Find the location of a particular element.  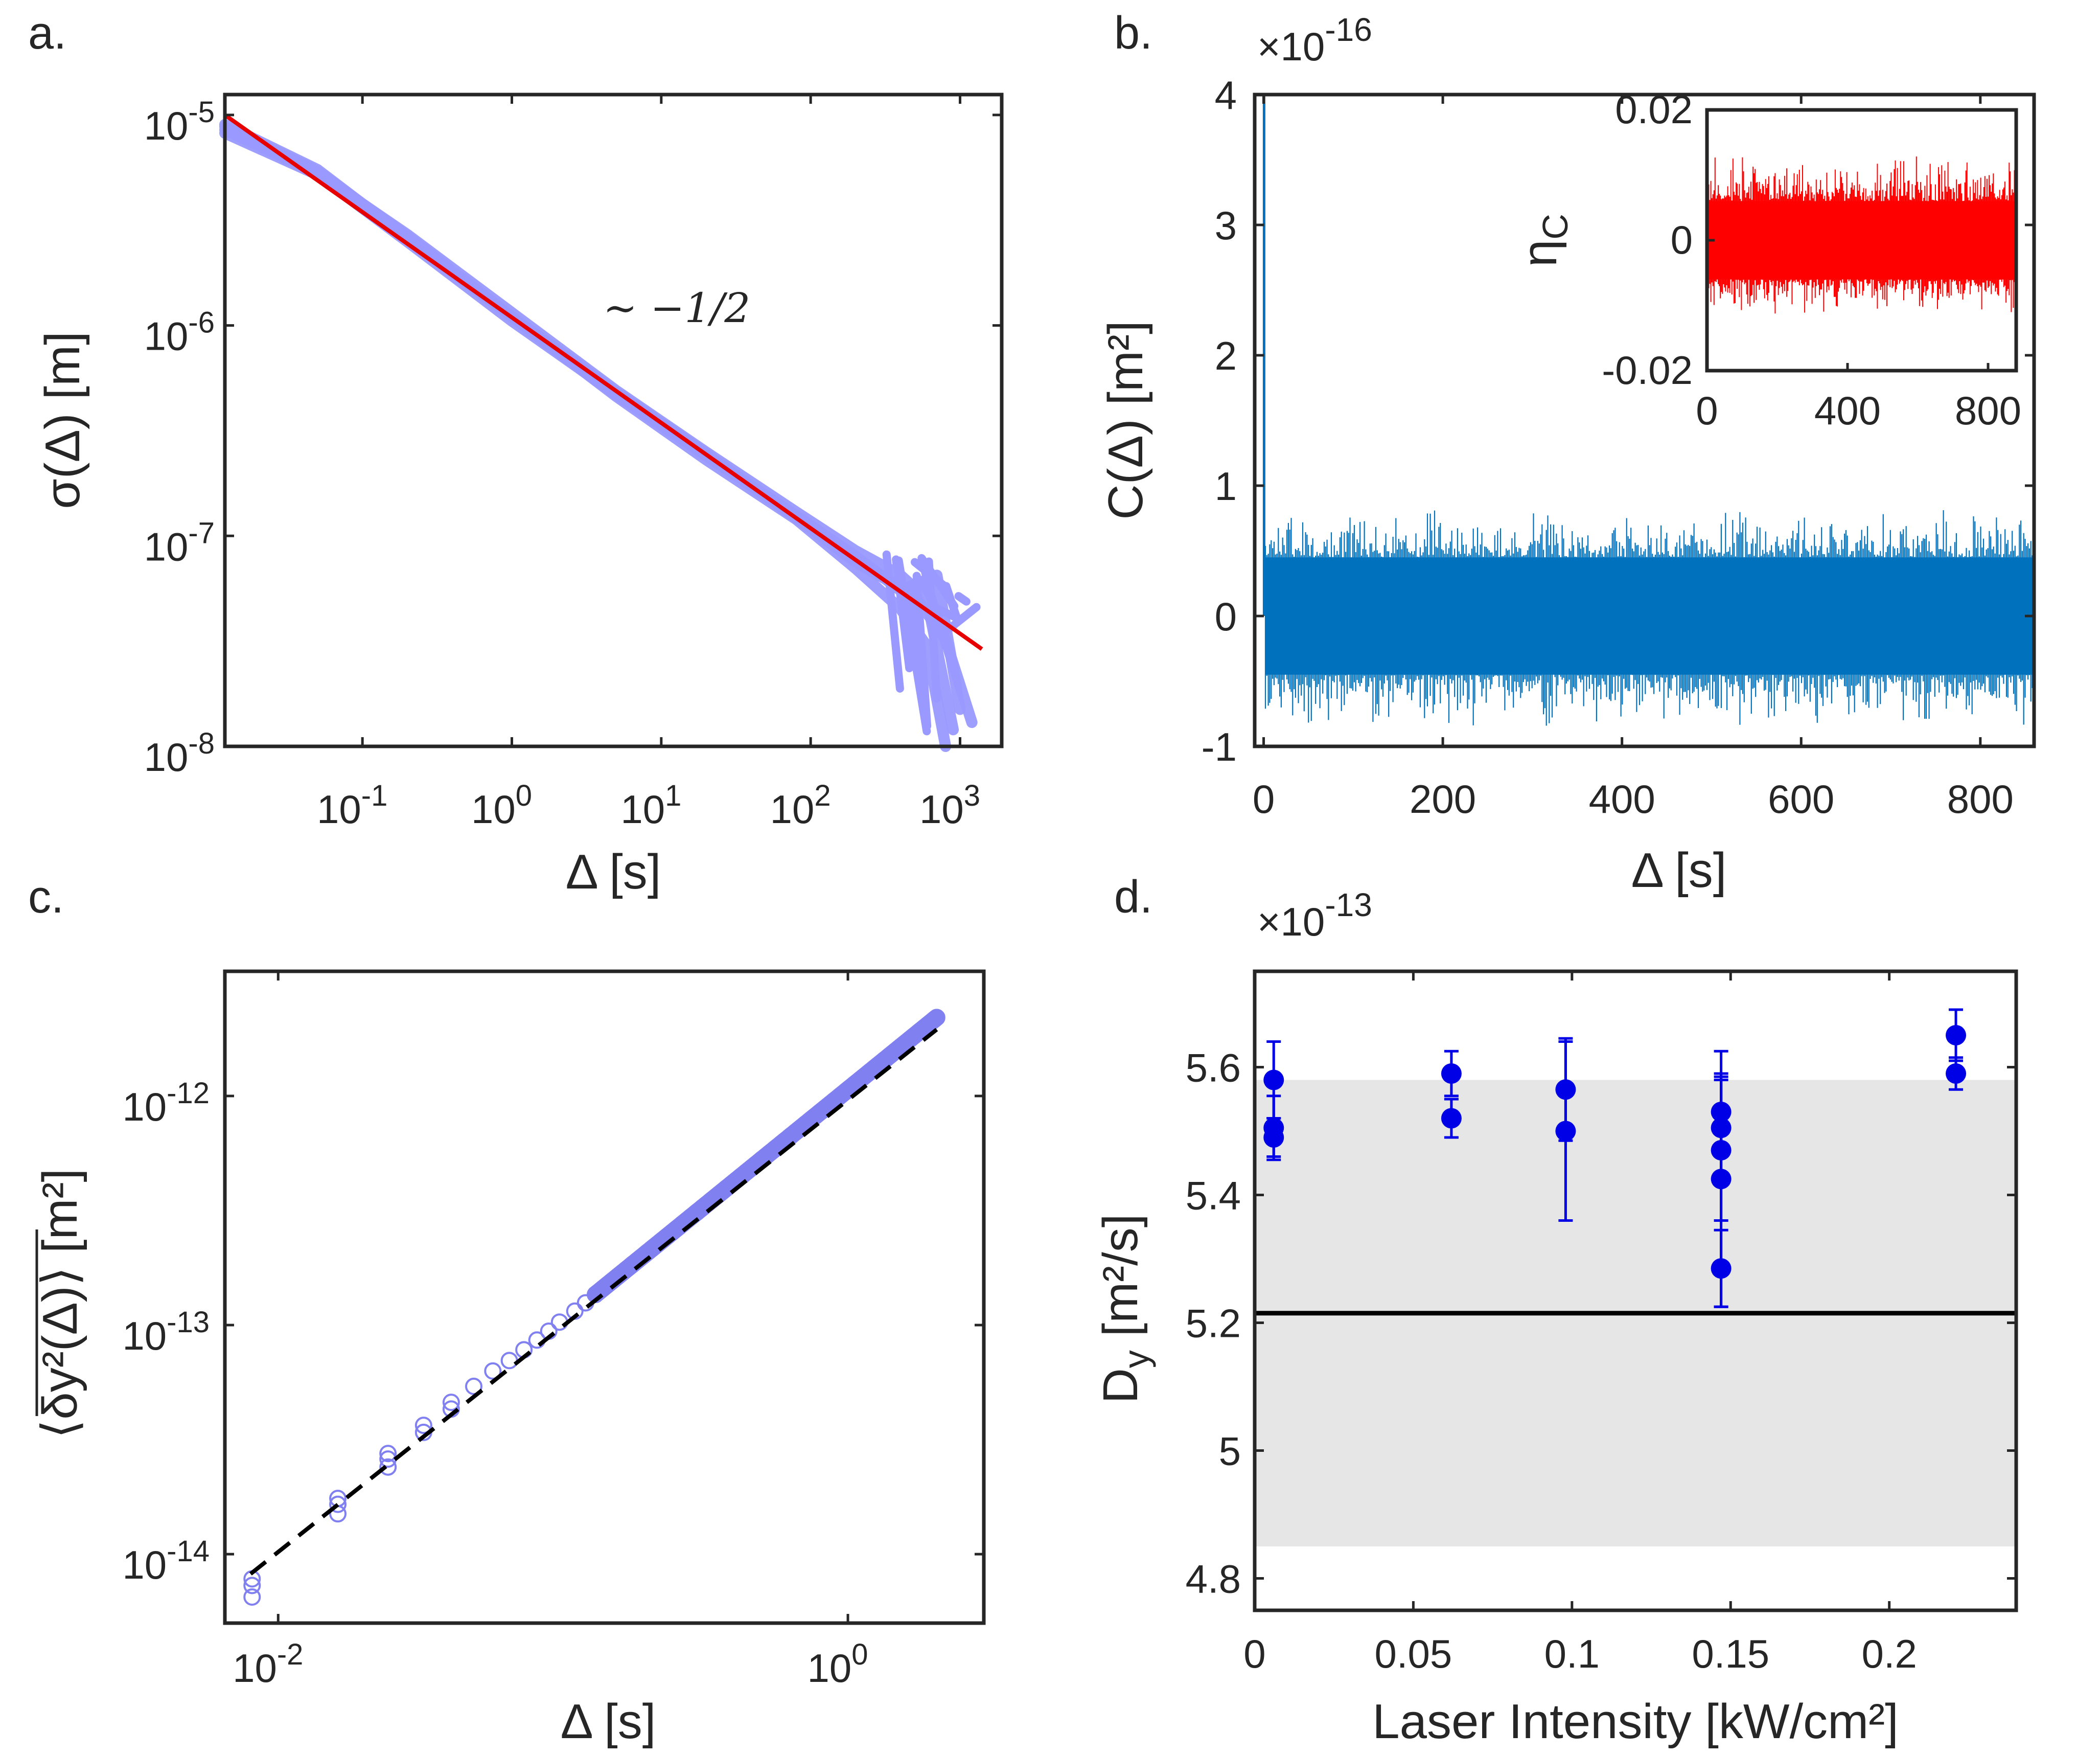

panel-c-x-tick-label: 10⁻² is located at coordinates (268, 1664).